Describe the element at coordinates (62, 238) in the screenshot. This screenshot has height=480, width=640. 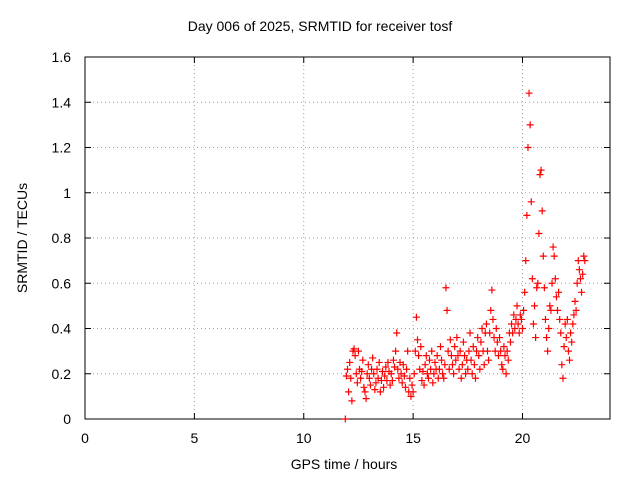
I see `y-tick-label: 0.8` at that location.